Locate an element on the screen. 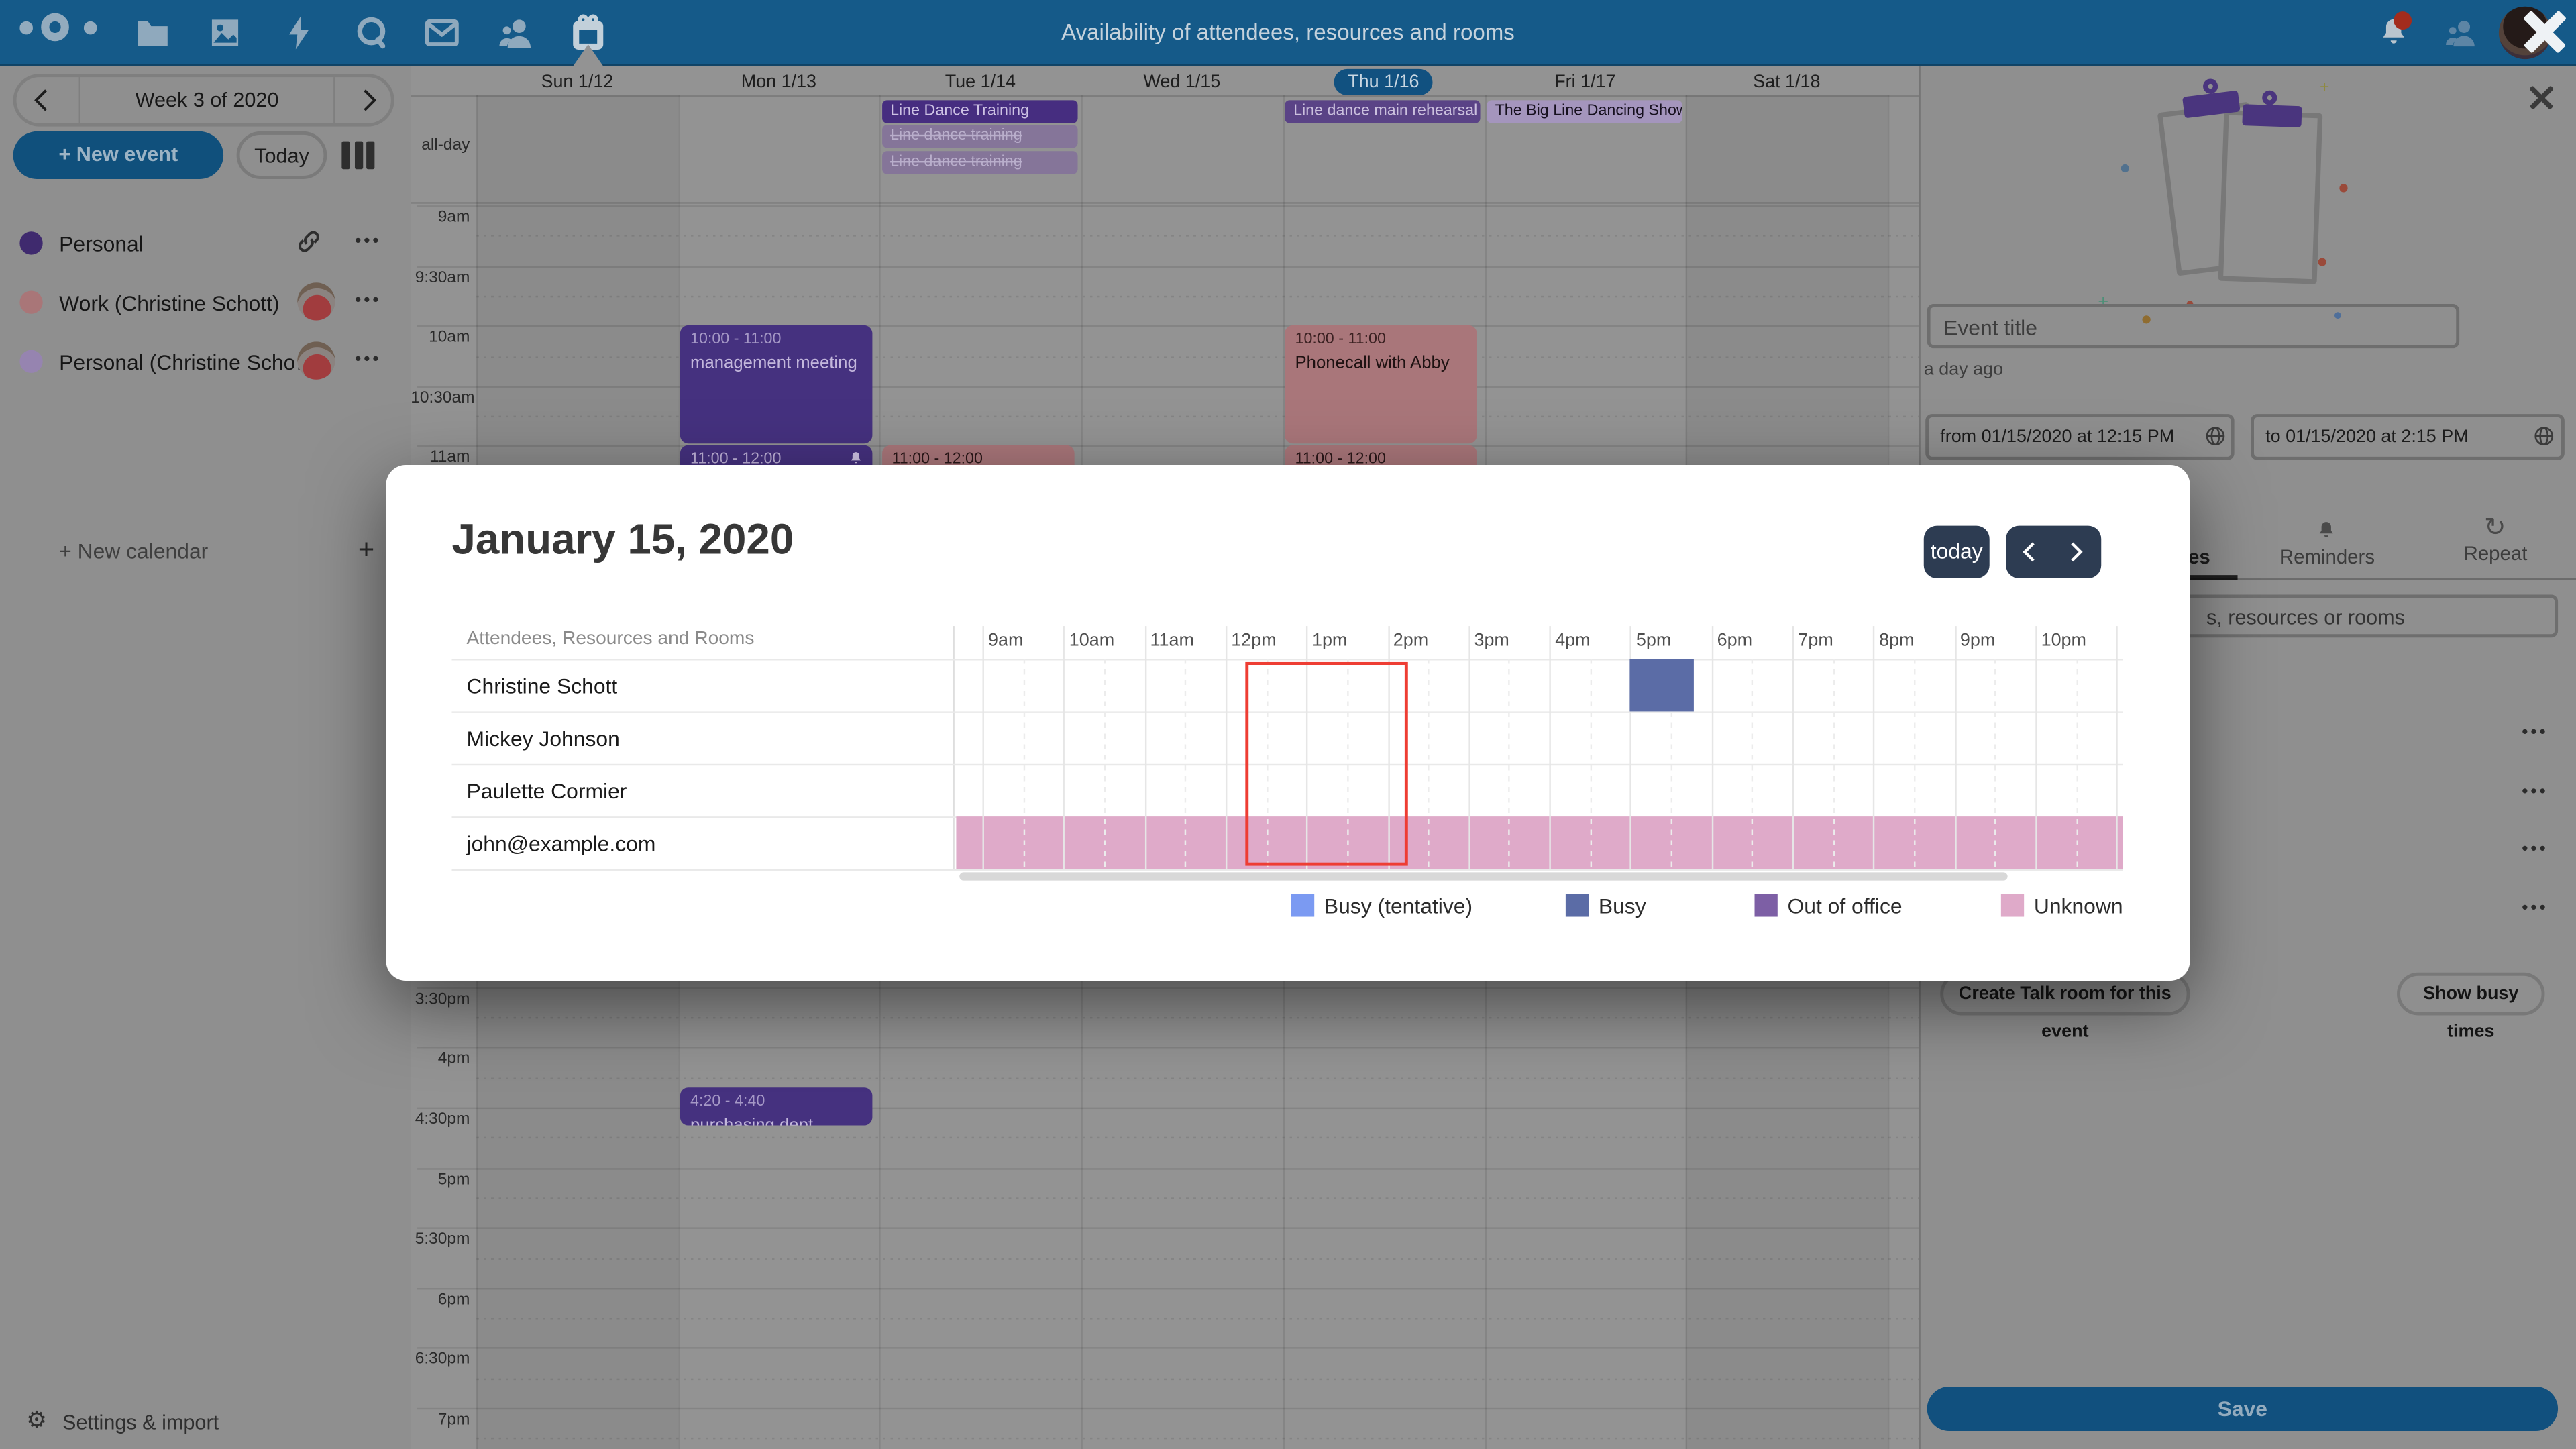  week-label: Week 3 of 2020 is located at coordinates (207, 100).